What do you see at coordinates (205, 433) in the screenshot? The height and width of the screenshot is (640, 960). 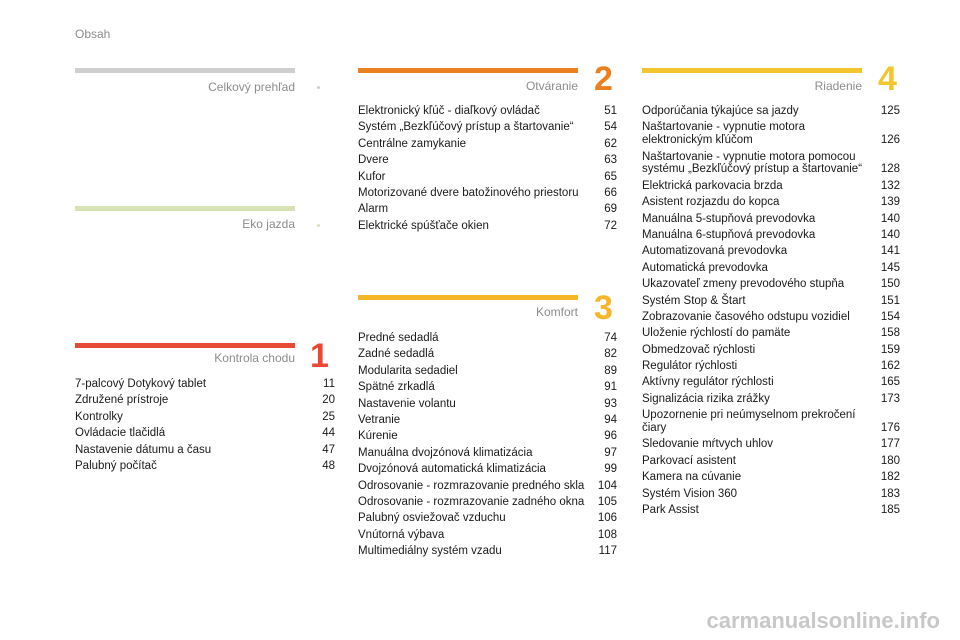 I see `toc-entry: Ovládacie tlačidlá 44` at bounding box center [205, 433].